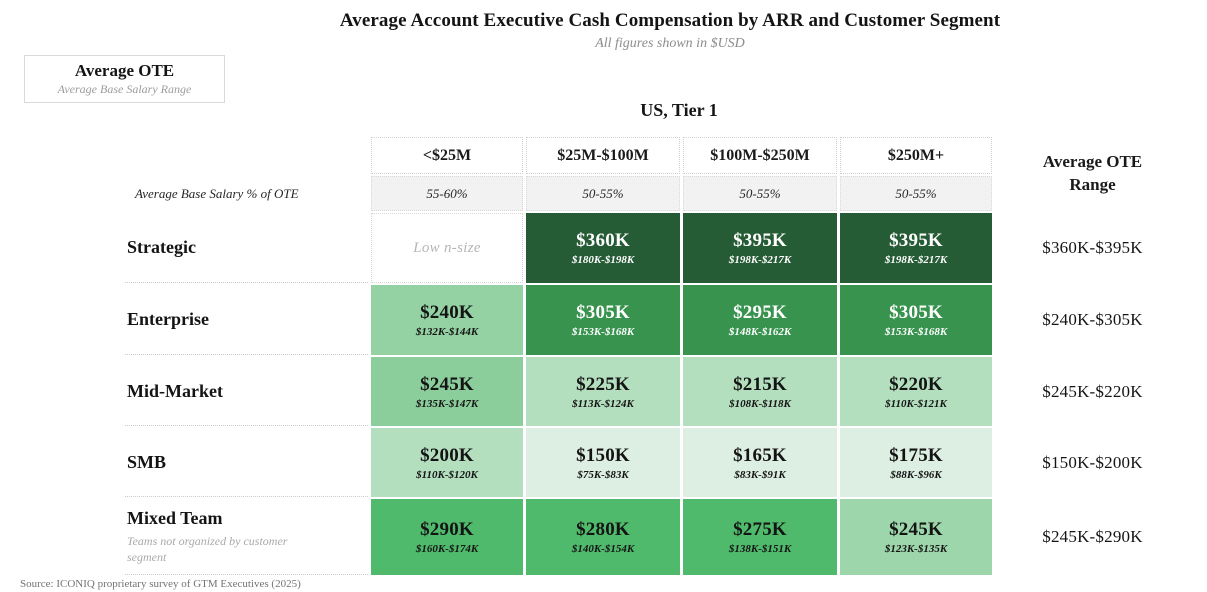 The image size is (1207, 592). Describe the element at coordinates (124, 89) in the screenshot. I see `legend-base-salary-range-label: Average Base Salary Range` at that location.